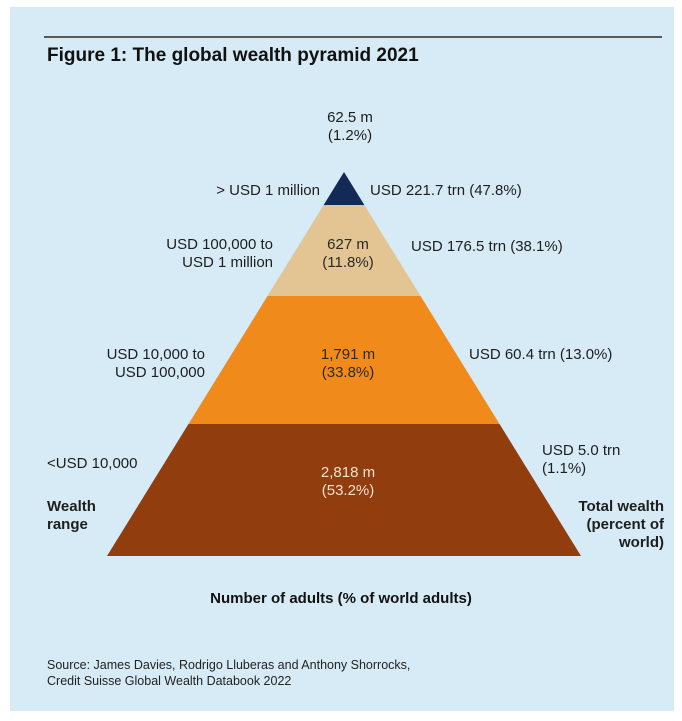  I want to click on total-wealth-axis-label: Total wealth (percent of world), so click(588, 525).